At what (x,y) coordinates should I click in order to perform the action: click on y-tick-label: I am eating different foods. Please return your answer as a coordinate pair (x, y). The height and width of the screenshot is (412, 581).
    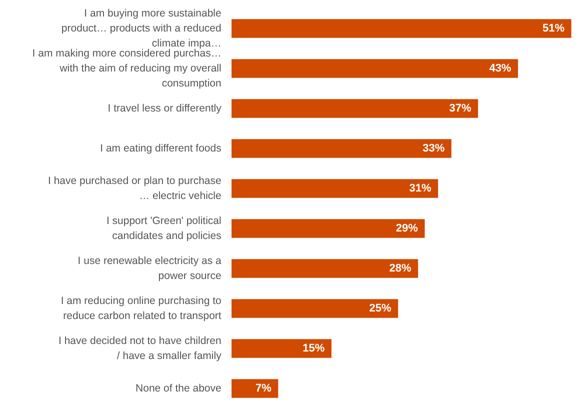
    Looking at the image, I should click on (161, 148).